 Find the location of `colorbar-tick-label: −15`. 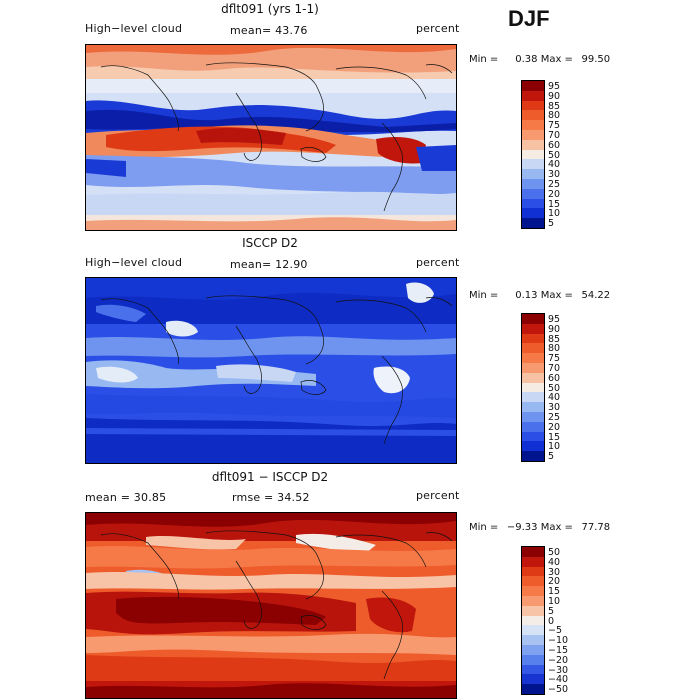

colorbar-tick-label: −15 is located at coordinates (558, 650).